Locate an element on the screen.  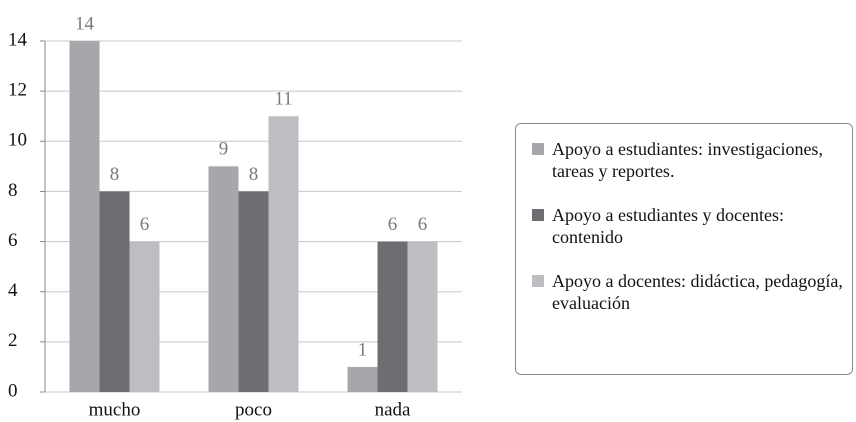
y-tick-label: 6 is located at coordinates (13, 240).